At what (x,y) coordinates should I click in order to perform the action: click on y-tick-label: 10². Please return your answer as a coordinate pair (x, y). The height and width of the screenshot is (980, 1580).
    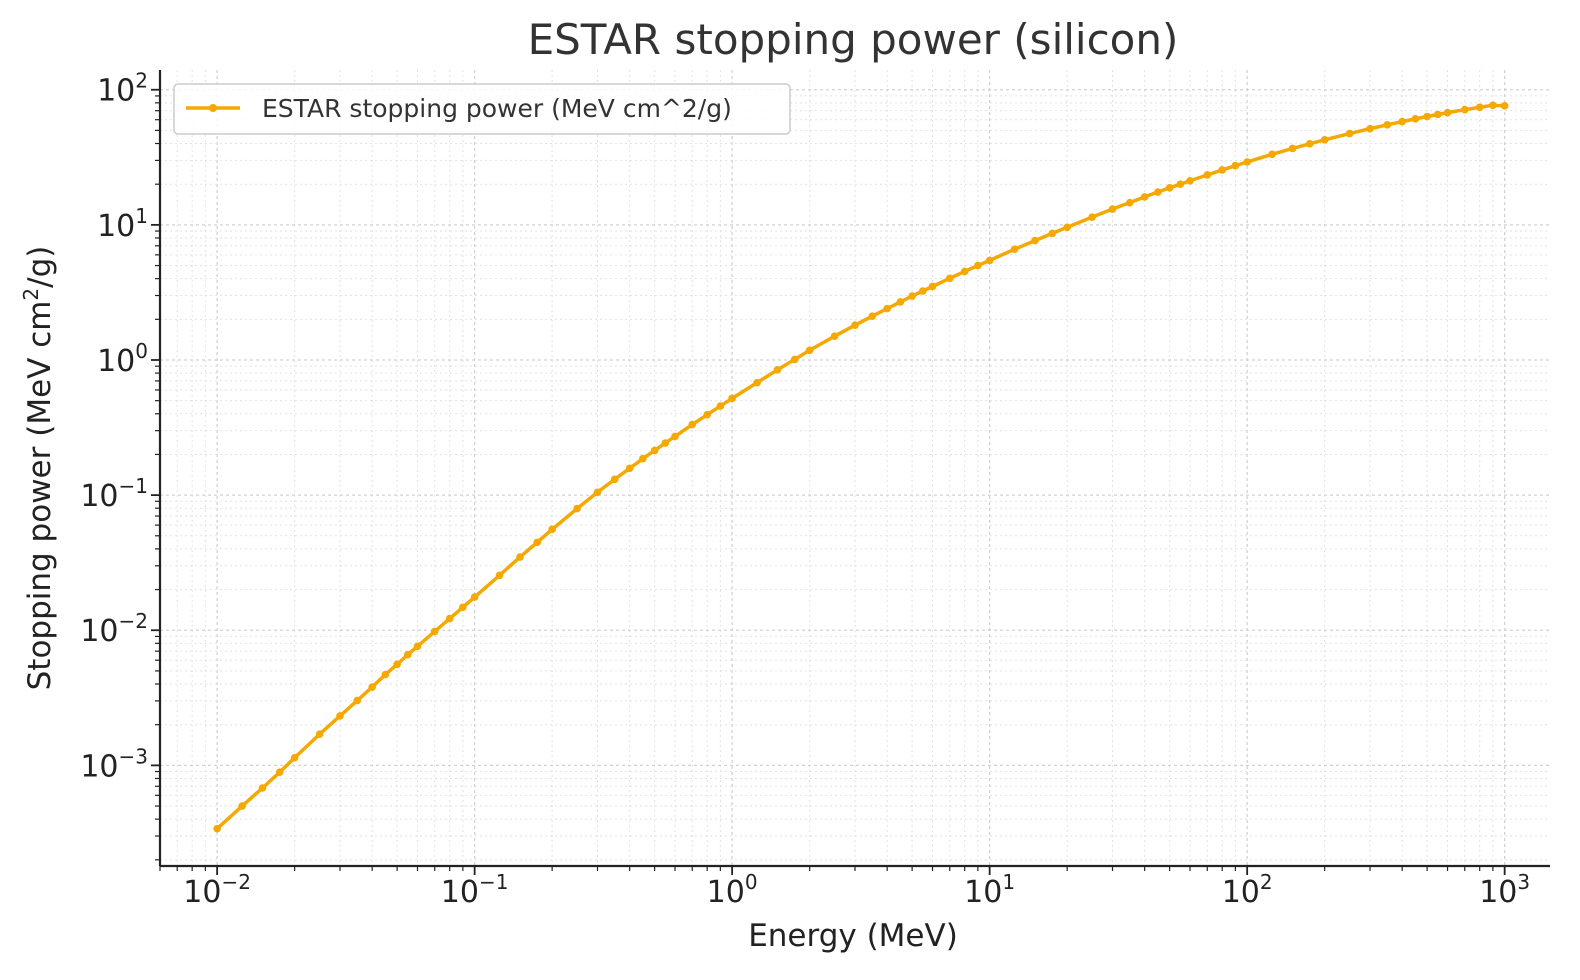
    Looking at the image, I should click on (122, 89).